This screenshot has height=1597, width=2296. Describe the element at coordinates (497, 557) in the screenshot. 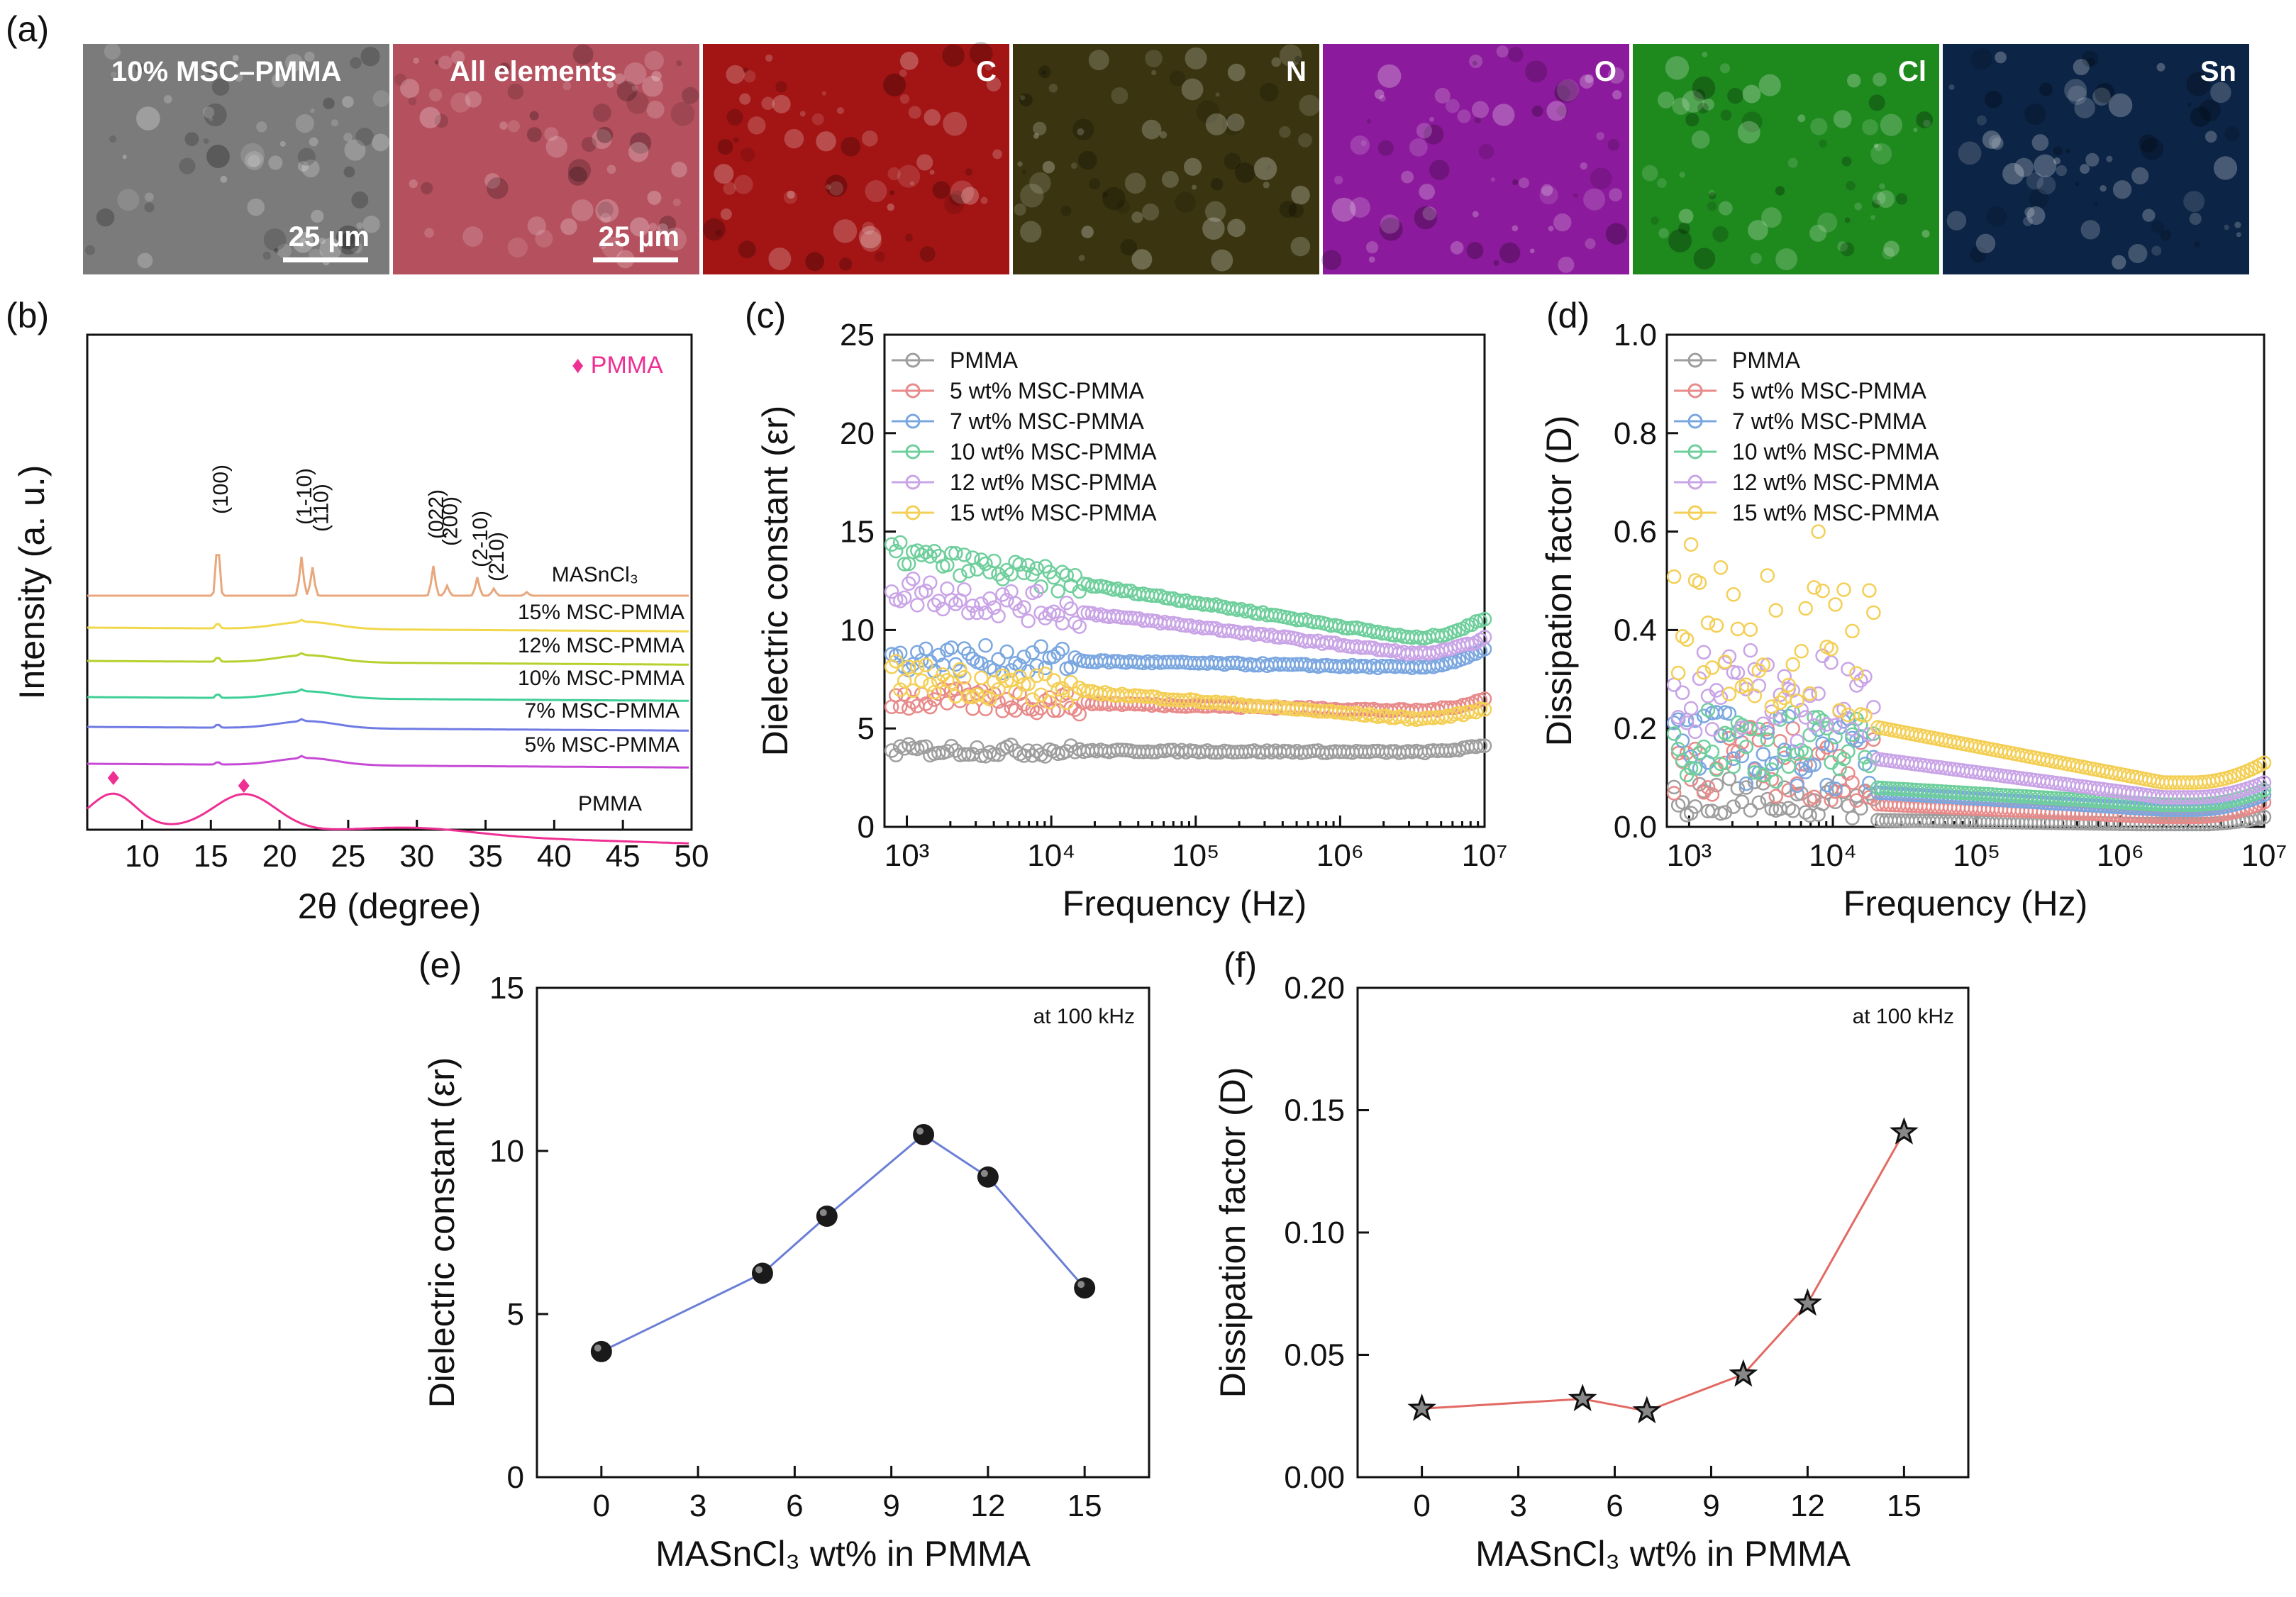

I see `peak-label: (210)` at that location.